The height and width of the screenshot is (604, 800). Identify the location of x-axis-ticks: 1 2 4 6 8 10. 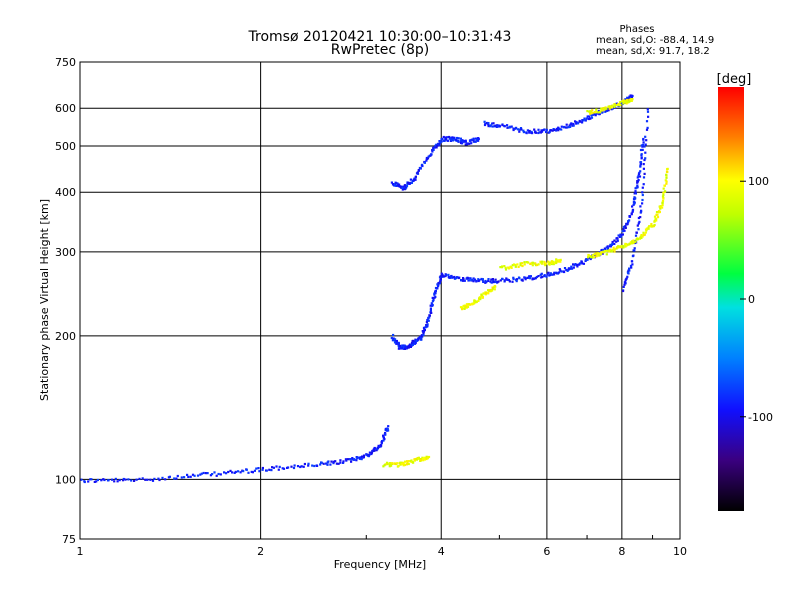
(382, 546).